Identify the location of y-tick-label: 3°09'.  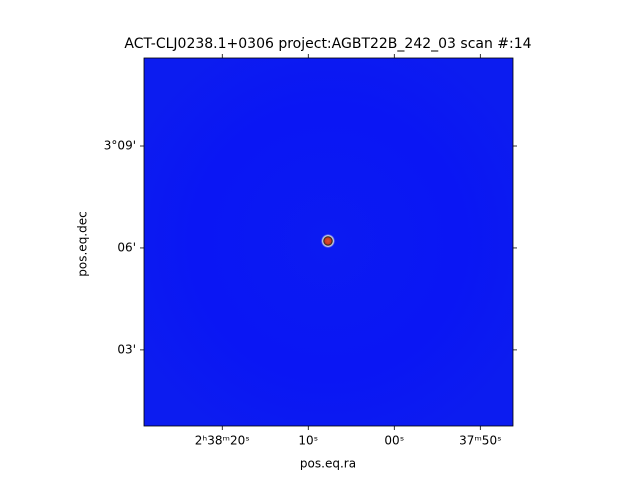
(120, 146).